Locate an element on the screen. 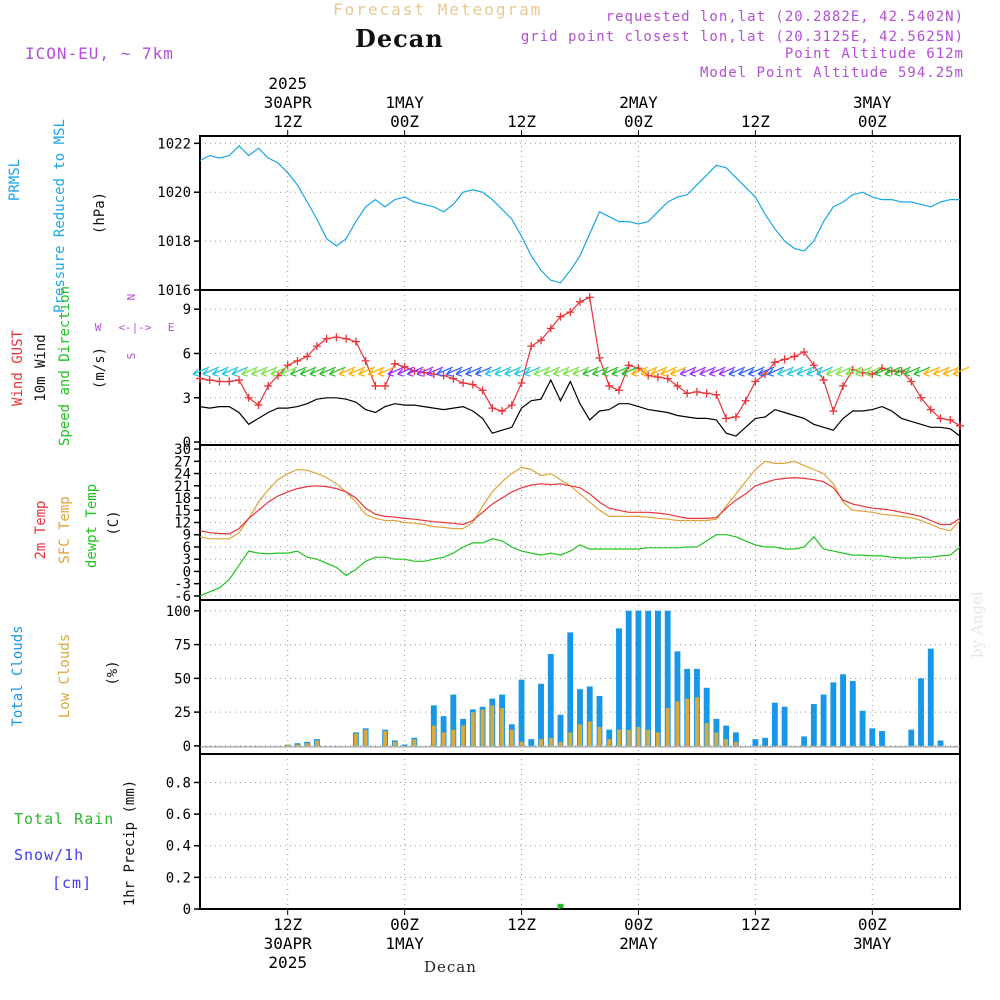 This screenshot has height=1000, width=1000. top-time-label: 00Z is located at coordinates (872, 121).